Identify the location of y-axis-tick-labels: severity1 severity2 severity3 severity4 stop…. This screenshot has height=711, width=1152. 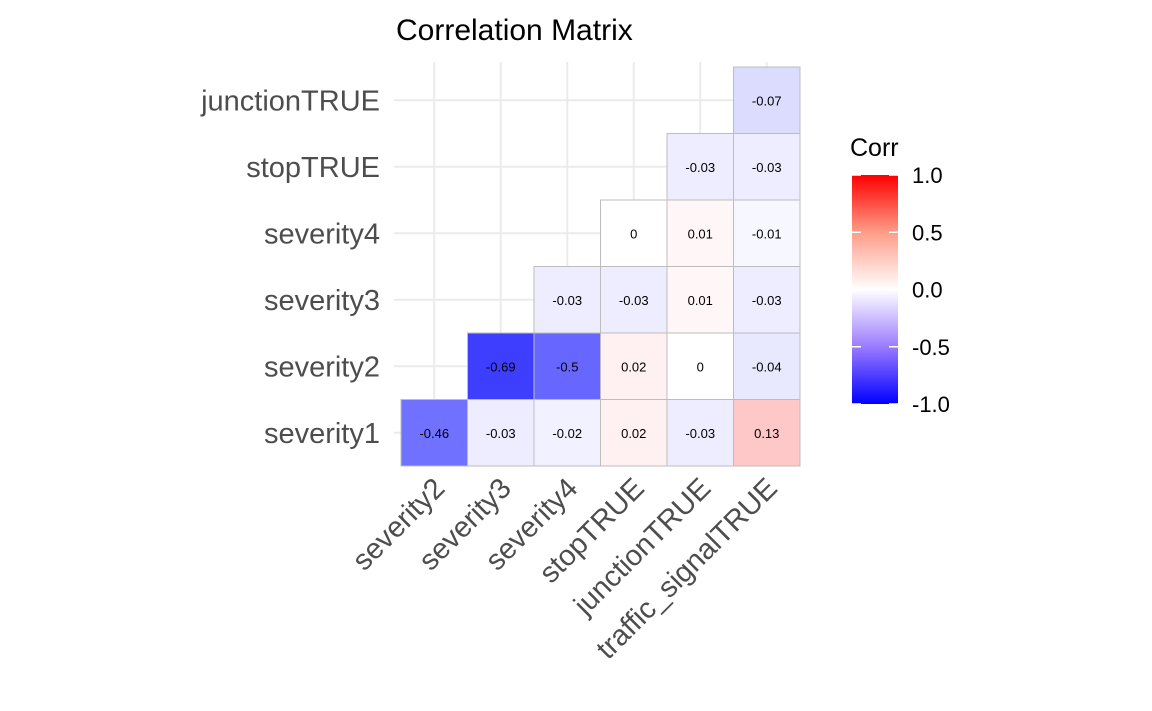
(290, 267).